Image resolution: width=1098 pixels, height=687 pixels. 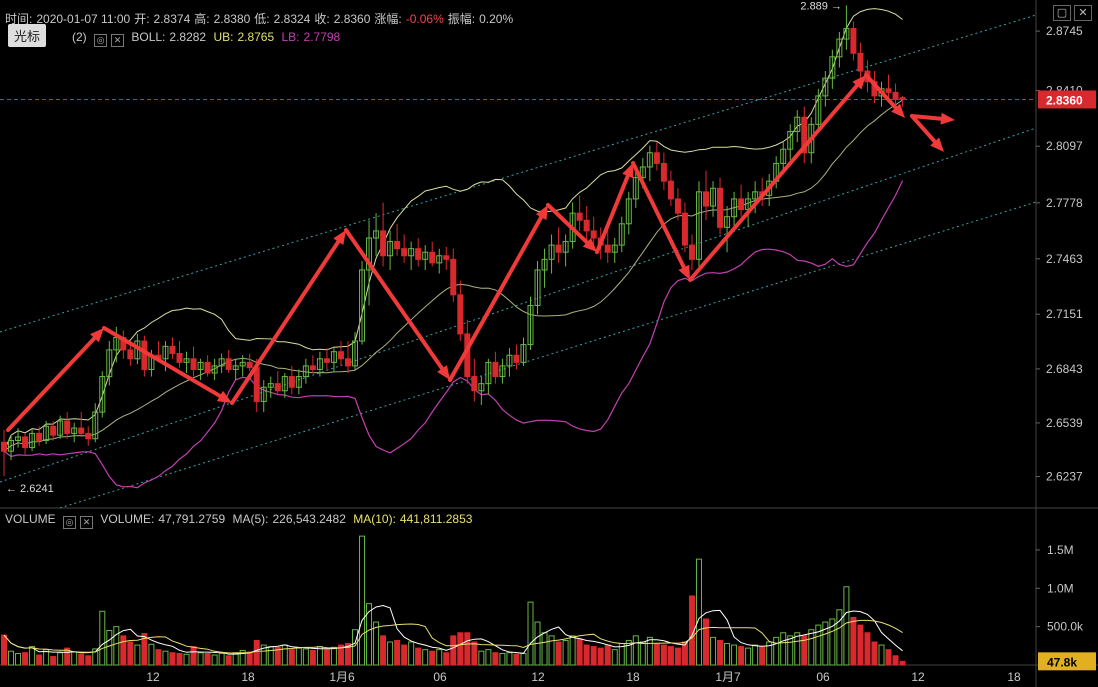 What do you see at coordinates (70, 522) in the screenshot?
I see `volume-settings-icon: ◎` at bounding box center [70, 522].